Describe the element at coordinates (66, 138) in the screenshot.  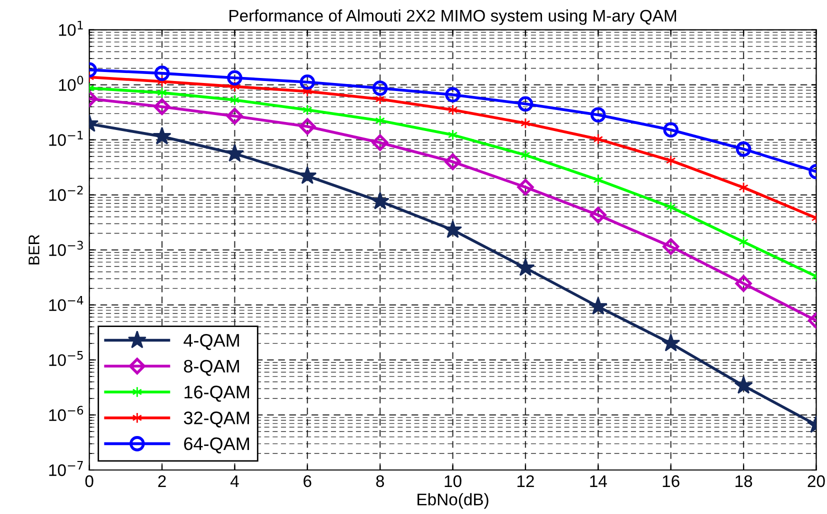
I see `y-tick-label: 10$^{−1}$` at that location.